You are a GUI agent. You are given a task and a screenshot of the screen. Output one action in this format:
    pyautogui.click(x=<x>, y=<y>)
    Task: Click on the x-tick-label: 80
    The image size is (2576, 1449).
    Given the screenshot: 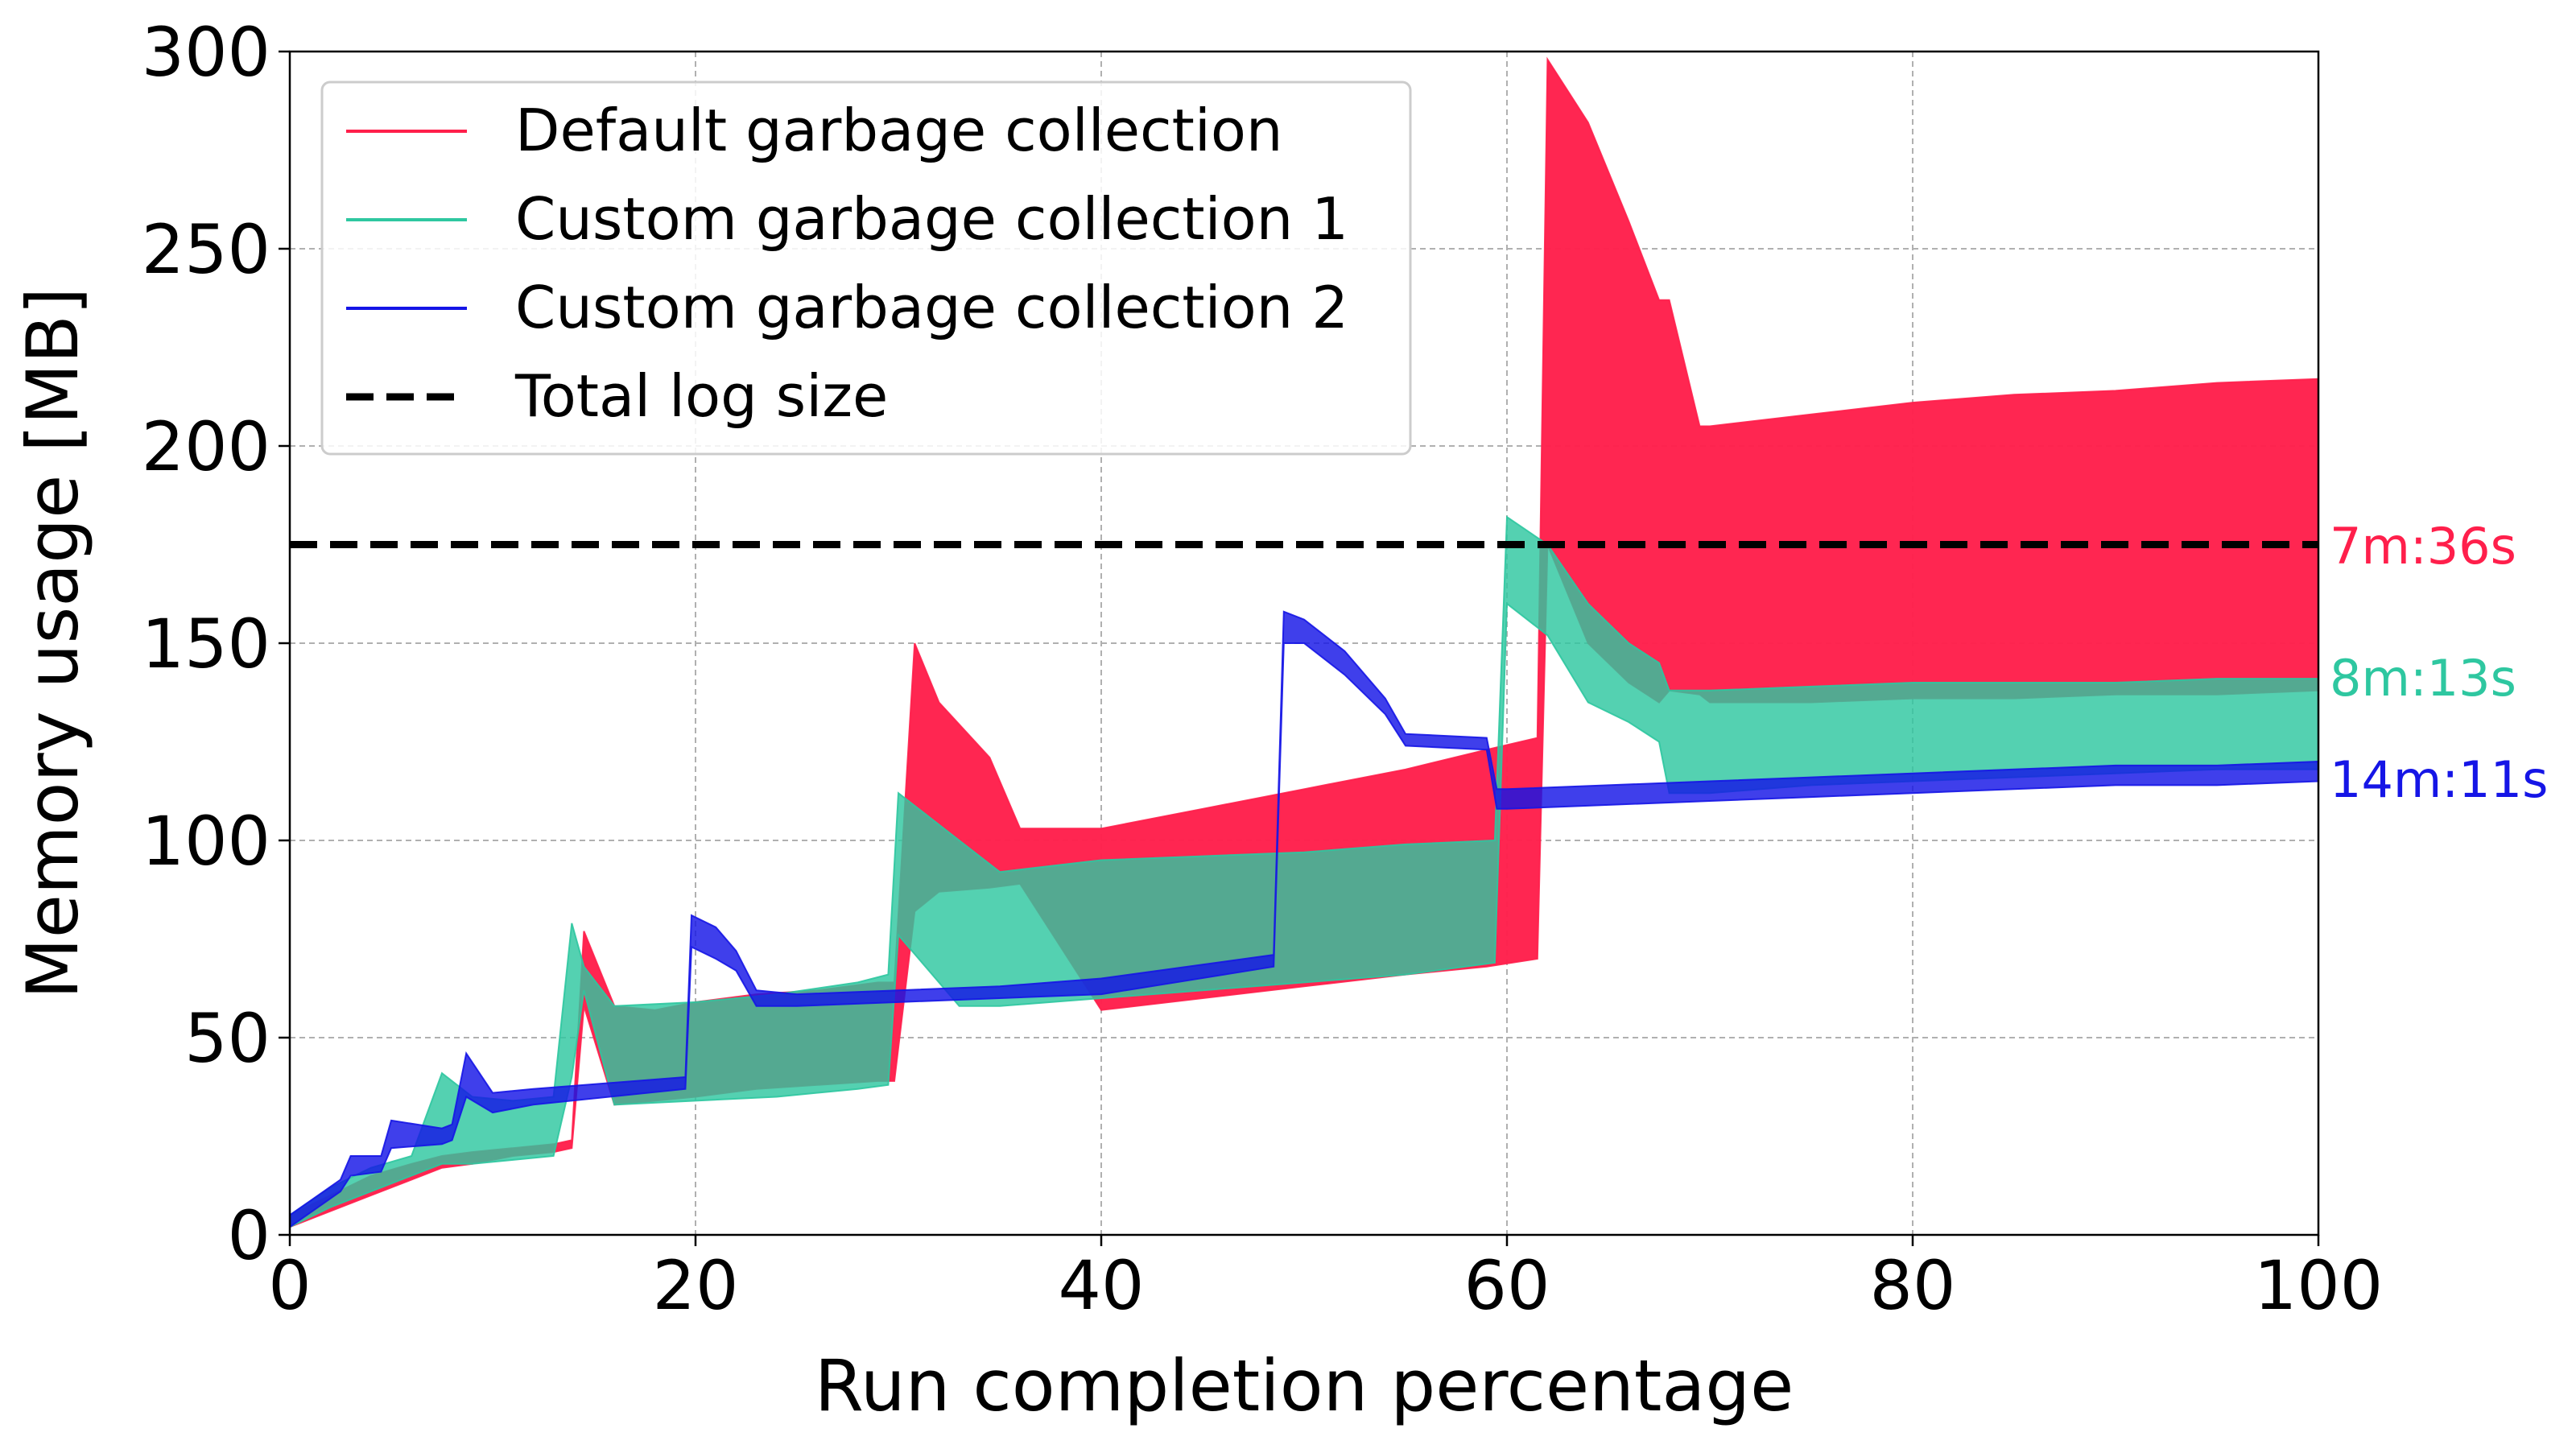 What is the action you would take?
    pyautogui.click(x=1913, y=1285)
    